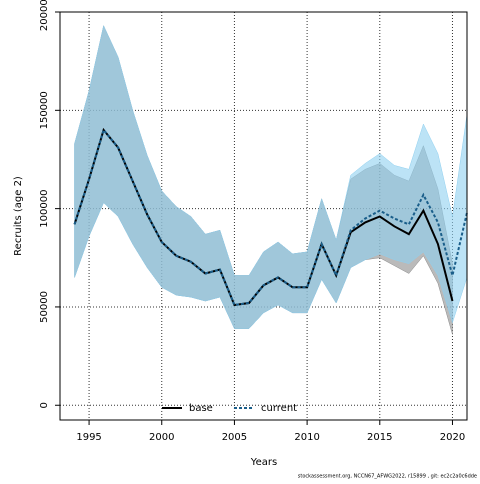 The image size is (480, 484). I want to click on y-tick-label: 0, so click(44, 405).